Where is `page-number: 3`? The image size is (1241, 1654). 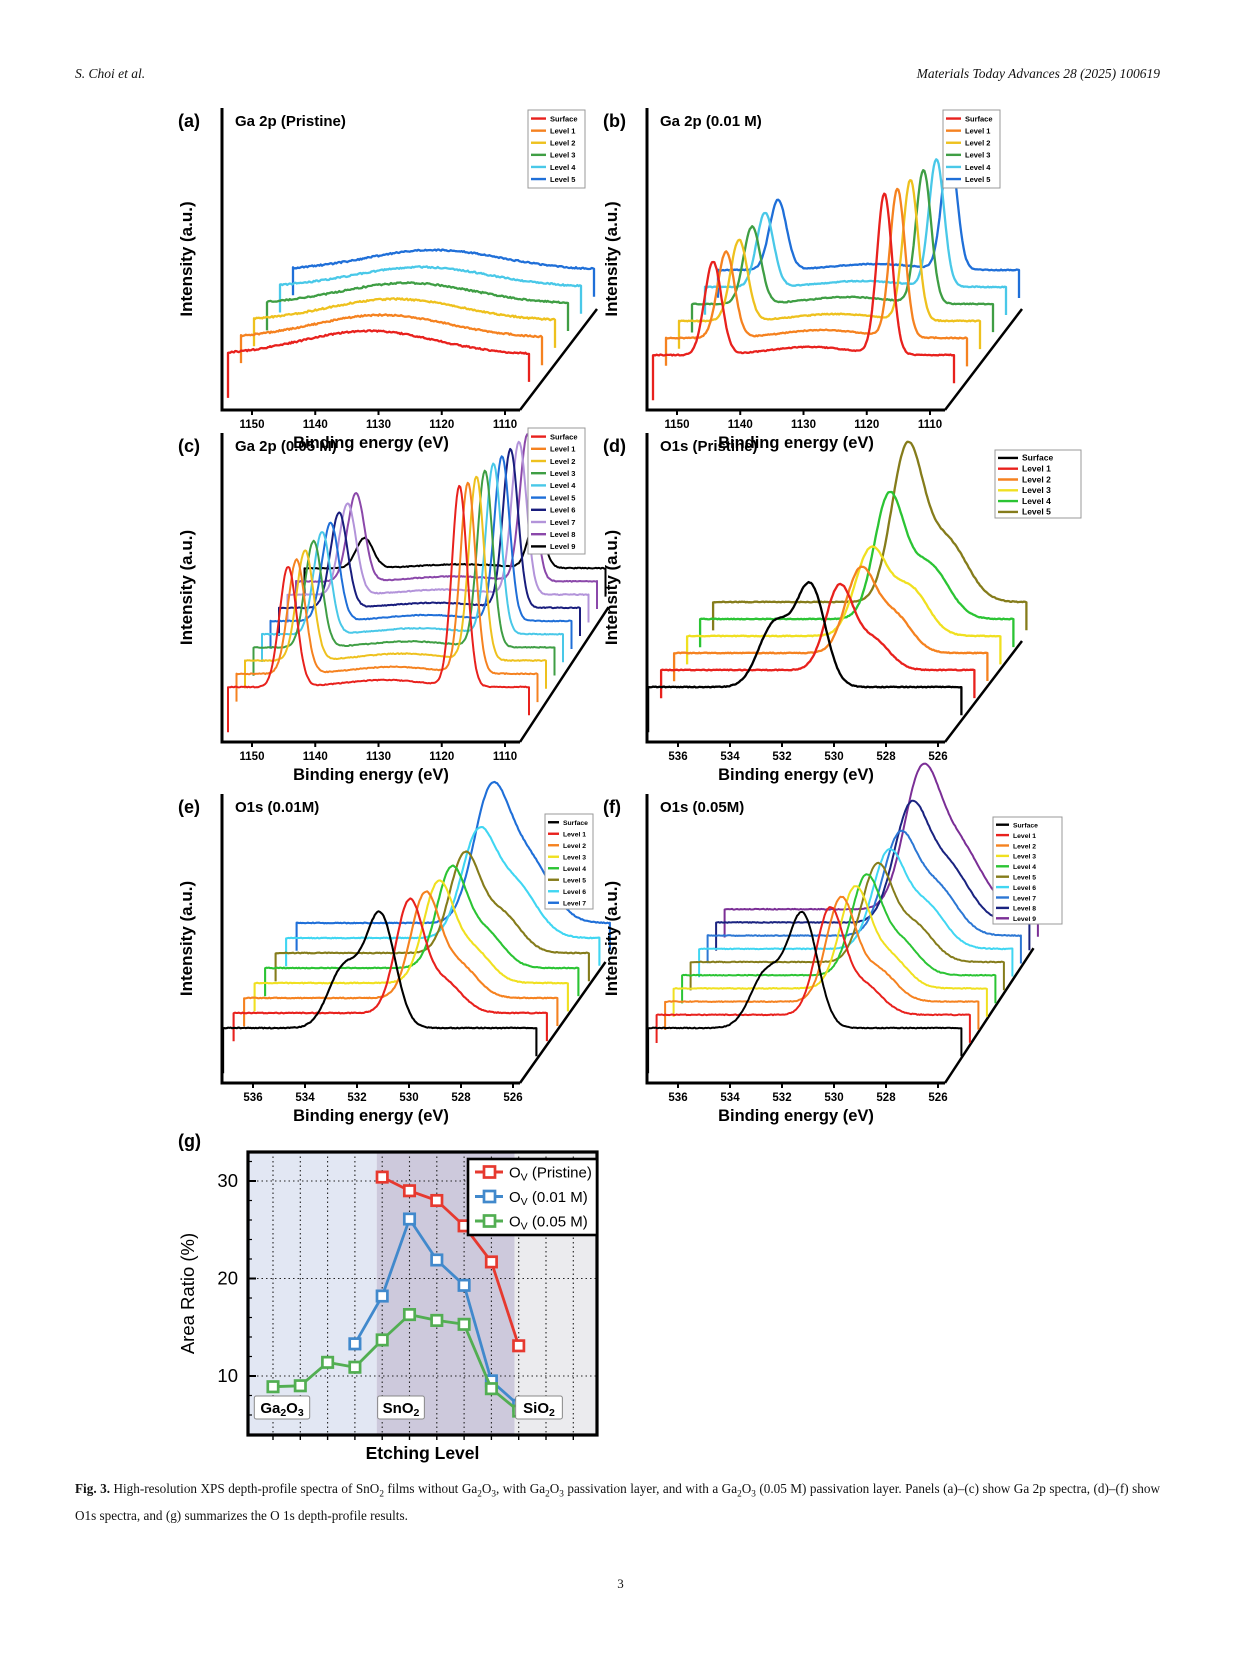
page-number: 3 is located at coordinates (620, 1583).